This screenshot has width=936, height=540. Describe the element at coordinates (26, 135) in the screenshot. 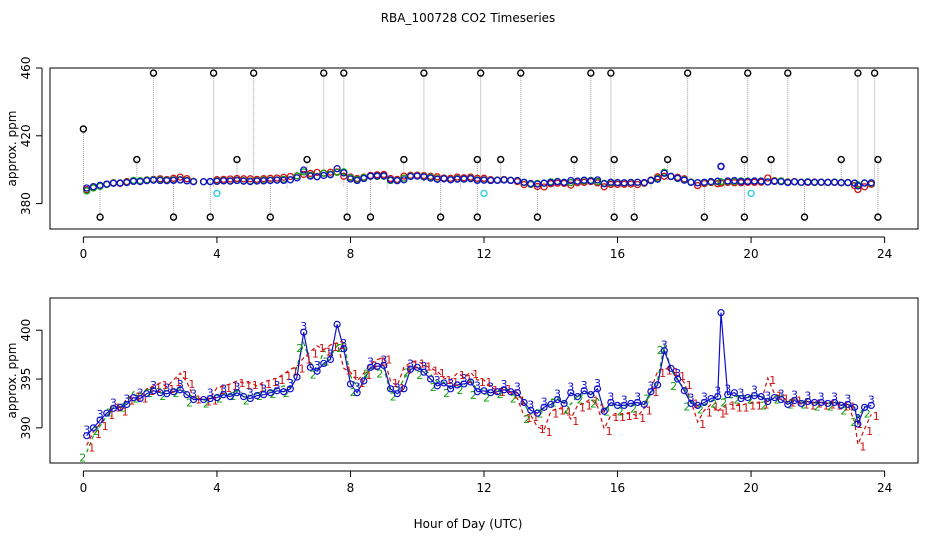

I see `y-tick-label: 420` at that location.